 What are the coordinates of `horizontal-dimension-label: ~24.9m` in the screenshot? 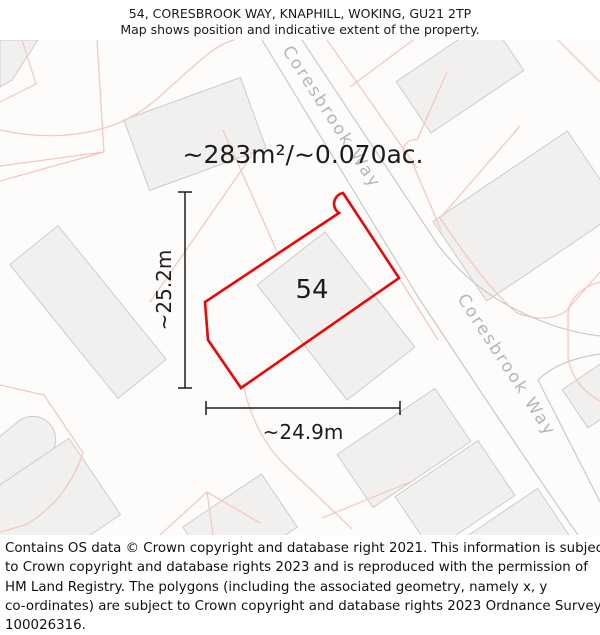 It's located at (303, 432).